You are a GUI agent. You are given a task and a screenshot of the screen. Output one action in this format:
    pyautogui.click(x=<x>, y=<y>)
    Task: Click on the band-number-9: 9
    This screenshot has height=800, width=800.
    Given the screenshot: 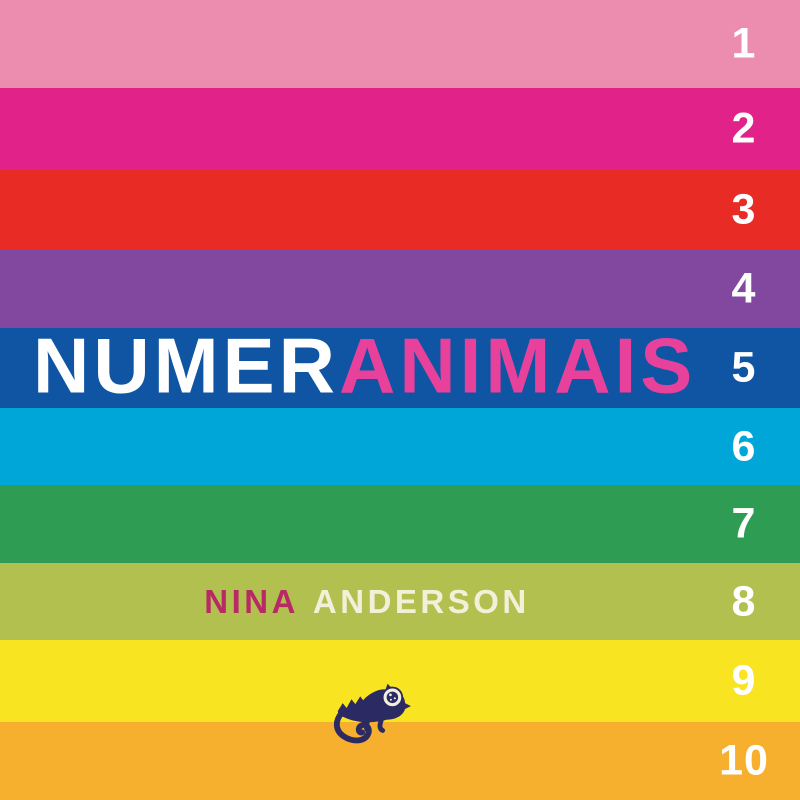 What is the action you would take?
    pyautogui.click(x=744, y=680)
    